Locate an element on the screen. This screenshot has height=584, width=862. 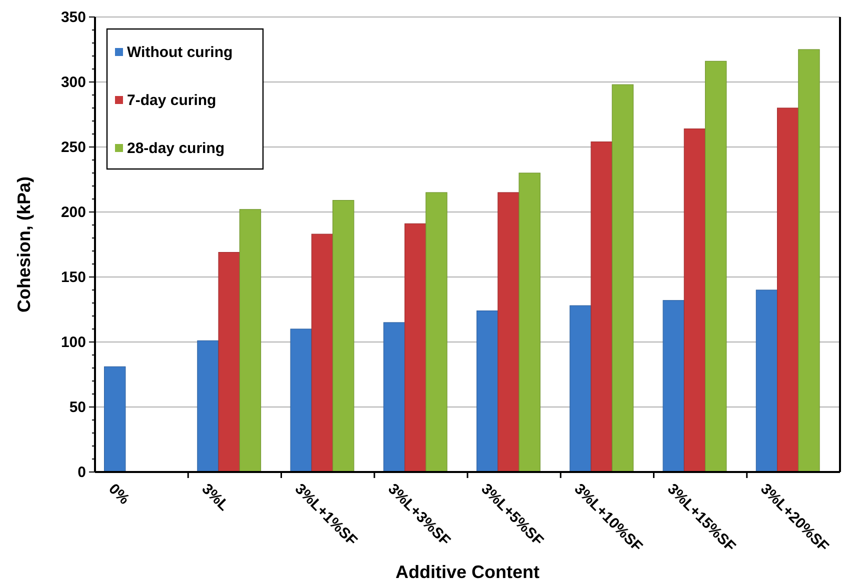
x-axis-title: Additive Content is located at coordinates (468, 572).